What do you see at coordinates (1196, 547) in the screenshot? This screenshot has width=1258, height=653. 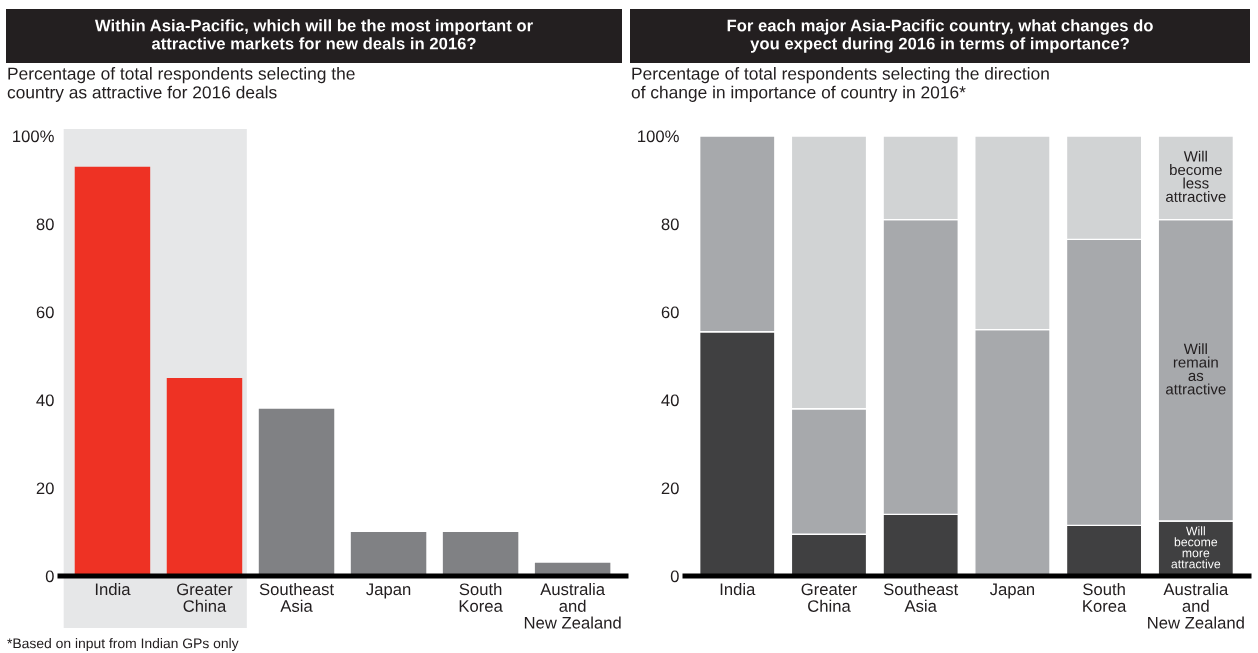 I see `series-label: Will become more attractive` at bounding box center [1196, 547].